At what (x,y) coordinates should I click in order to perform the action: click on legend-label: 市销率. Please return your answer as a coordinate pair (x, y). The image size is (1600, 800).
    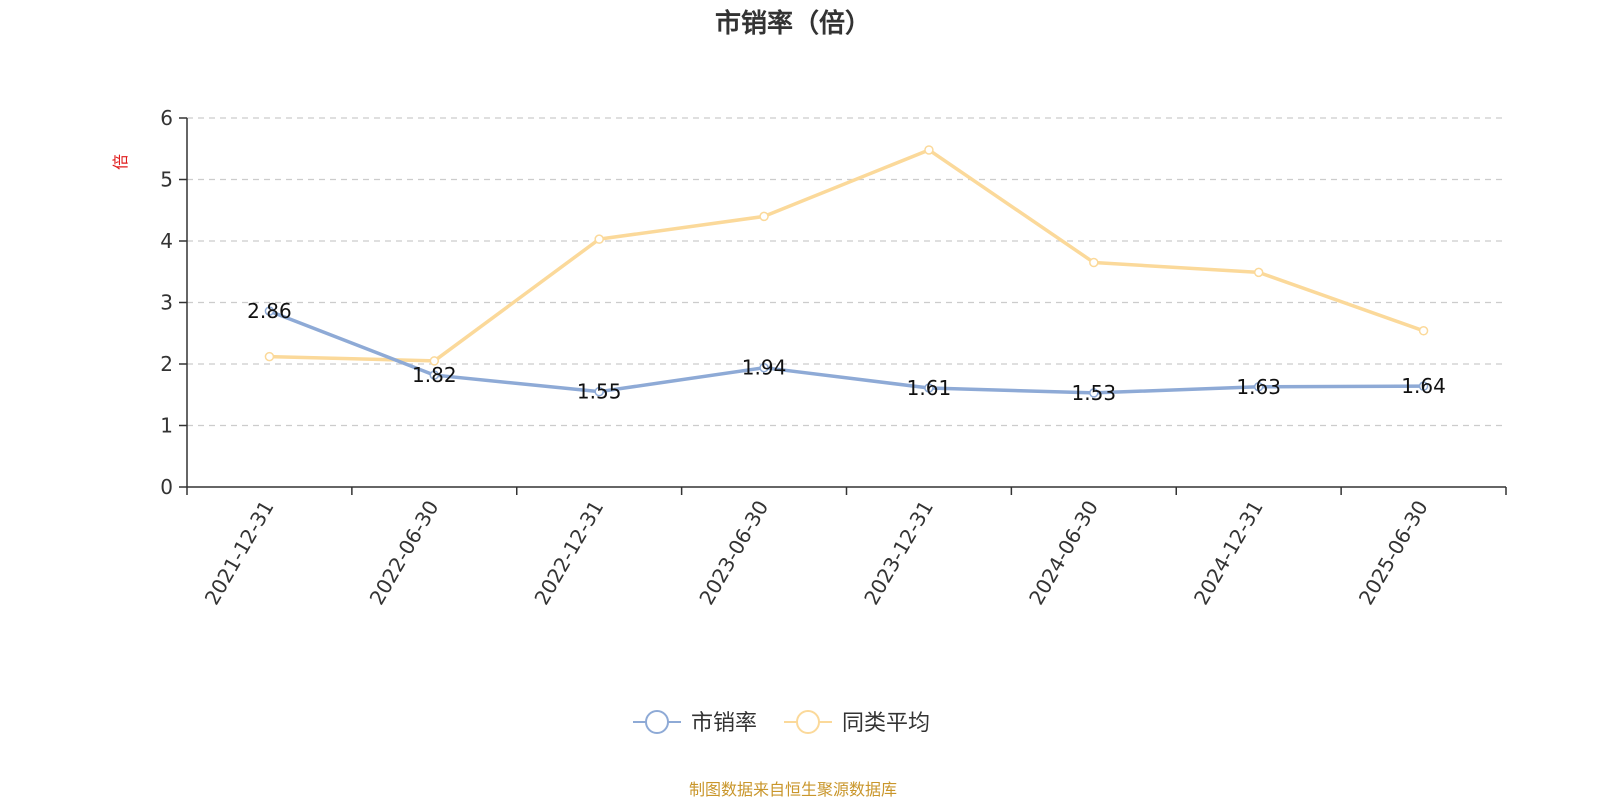
    Looking at the image, I should click on (724, 723).